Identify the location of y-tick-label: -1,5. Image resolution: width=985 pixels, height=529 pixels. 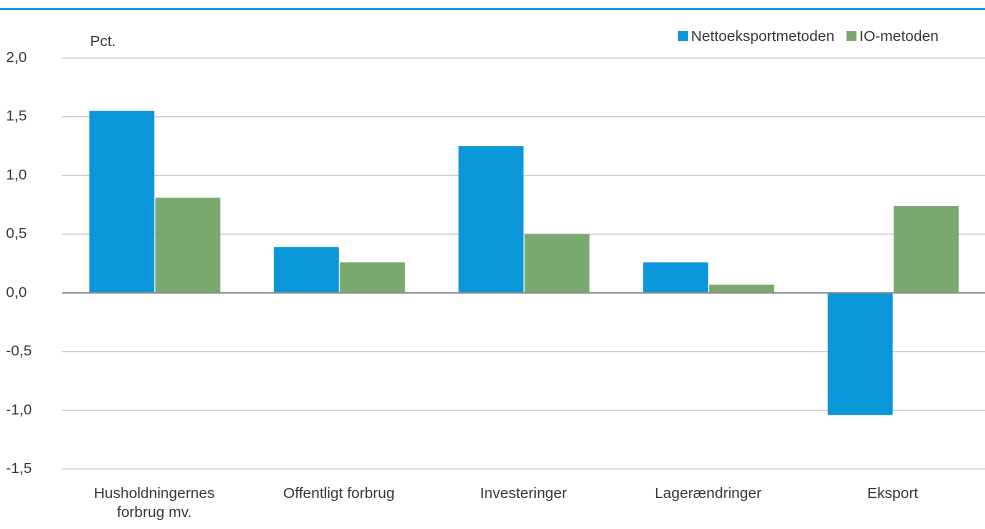
(19, 468).